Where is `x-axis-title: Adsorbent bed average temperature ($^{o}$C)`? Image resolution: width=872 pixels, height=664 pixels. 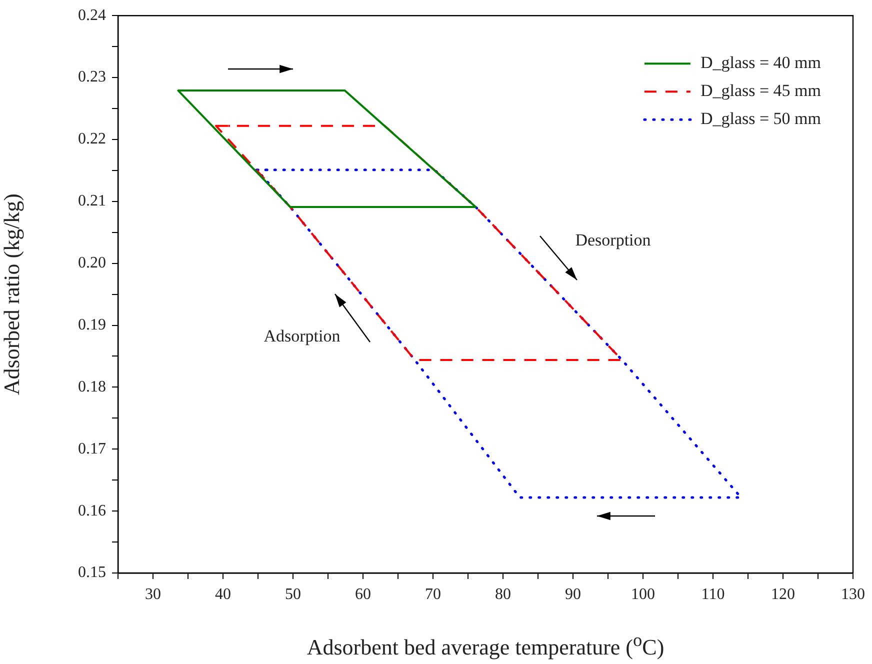 x-axis-title: Adsorbent bed average temperature ($^{o}$C) is located at coordinates (486, 645).